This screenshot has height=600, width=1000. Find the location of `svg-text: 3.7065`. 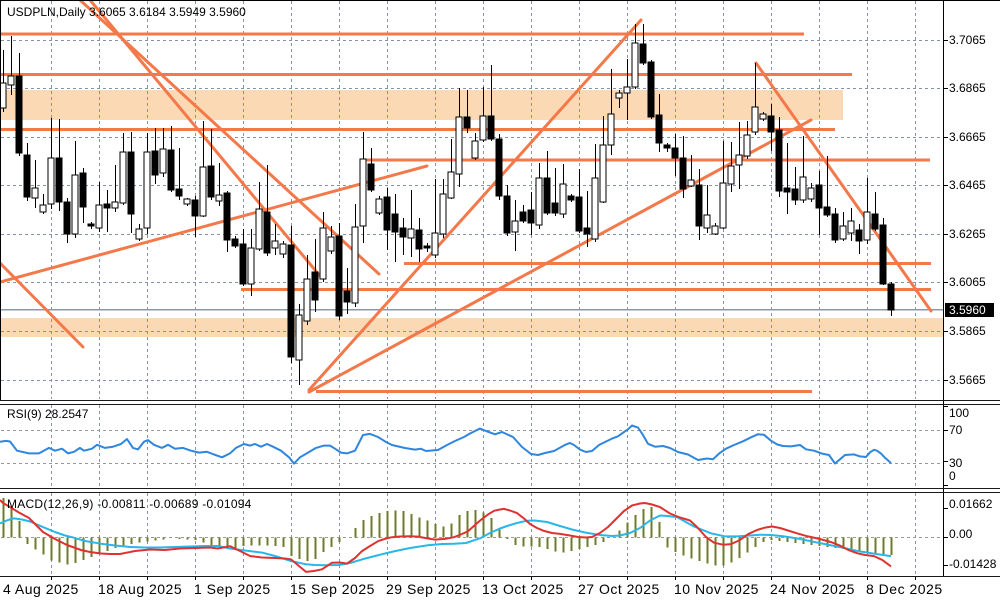

svg-text: 3.7065 is located at coordinates (967, 40).